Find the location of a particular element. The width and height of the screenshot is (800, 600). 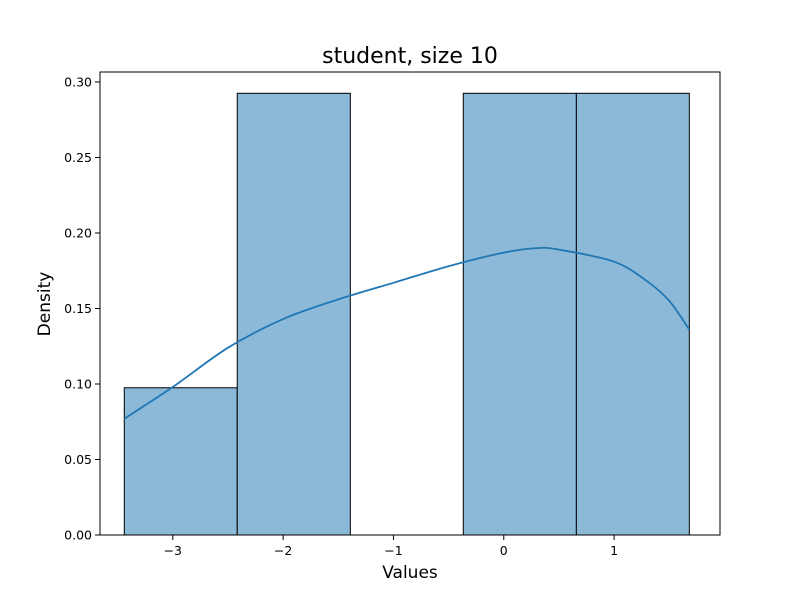

x-axis-ticks: −3 −2 −1 0 1 is located at coordinates (391, 546).